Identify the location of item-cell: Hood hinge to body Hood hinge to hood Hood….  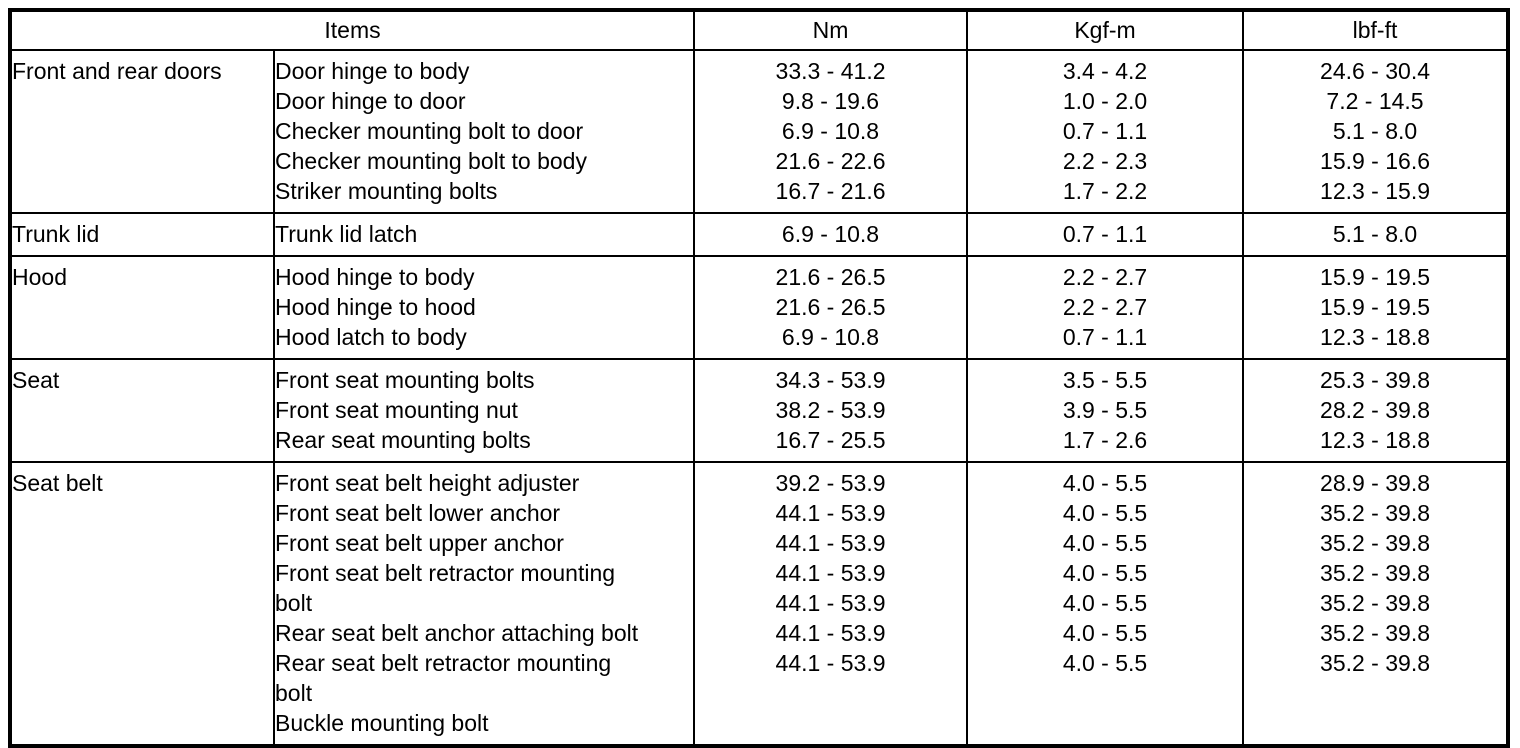
(484, 307).